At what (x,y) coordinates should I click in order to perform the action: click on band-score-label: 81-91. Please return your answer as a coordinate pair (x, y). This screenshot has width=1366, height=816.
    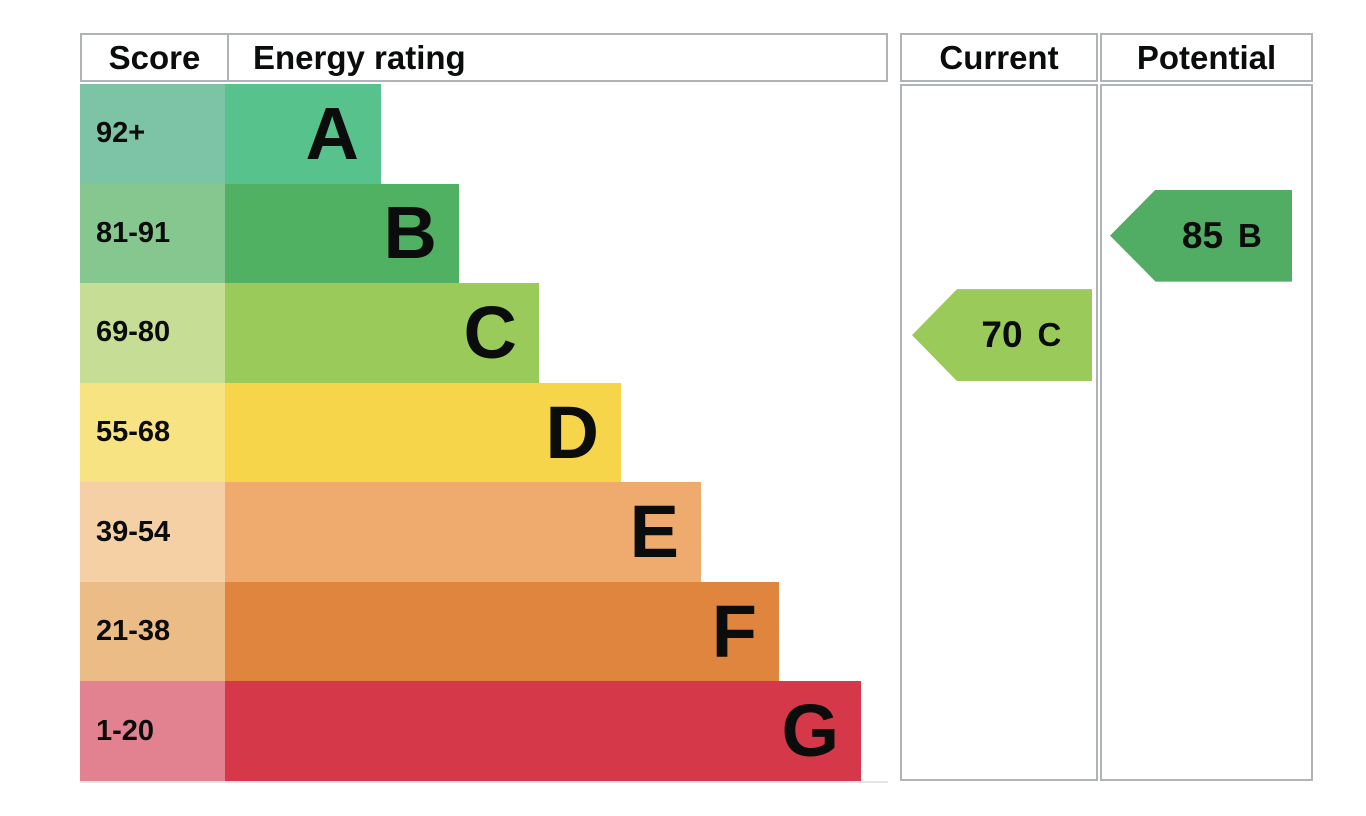
    Looking at the image, I should click on (133, 232).